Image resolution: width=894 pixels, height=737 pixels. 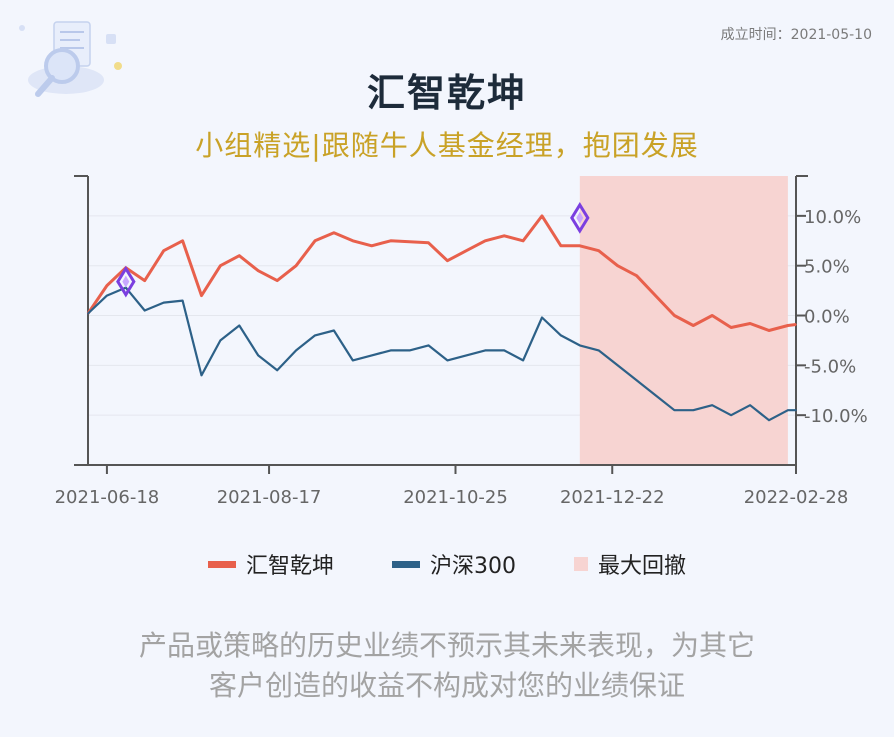 What do you see at coordinates (796, 35) in the screenshot?
I see `established-date: 成立时间：2021-05-10` at bounding box center [796, 35].